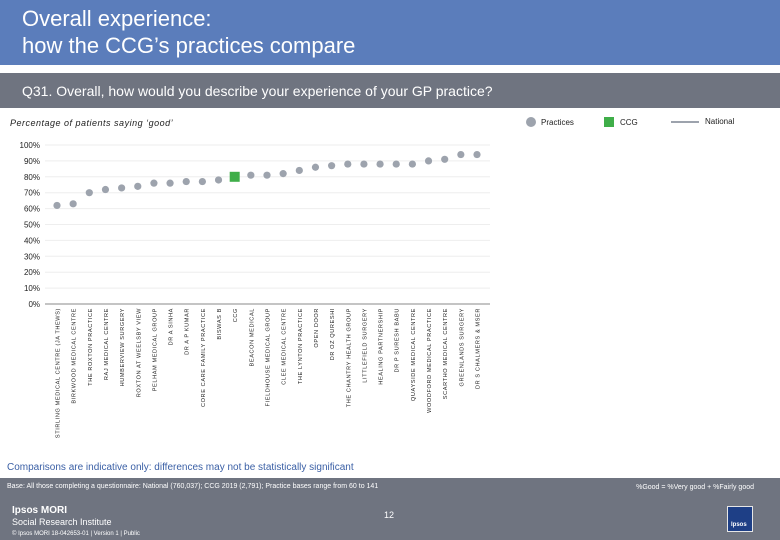 The width and height of the screenshot is (780, 540). Describe the element at coordinates (32, 272) in the screenshot. I see `y-tick-label: 20%` at that location.